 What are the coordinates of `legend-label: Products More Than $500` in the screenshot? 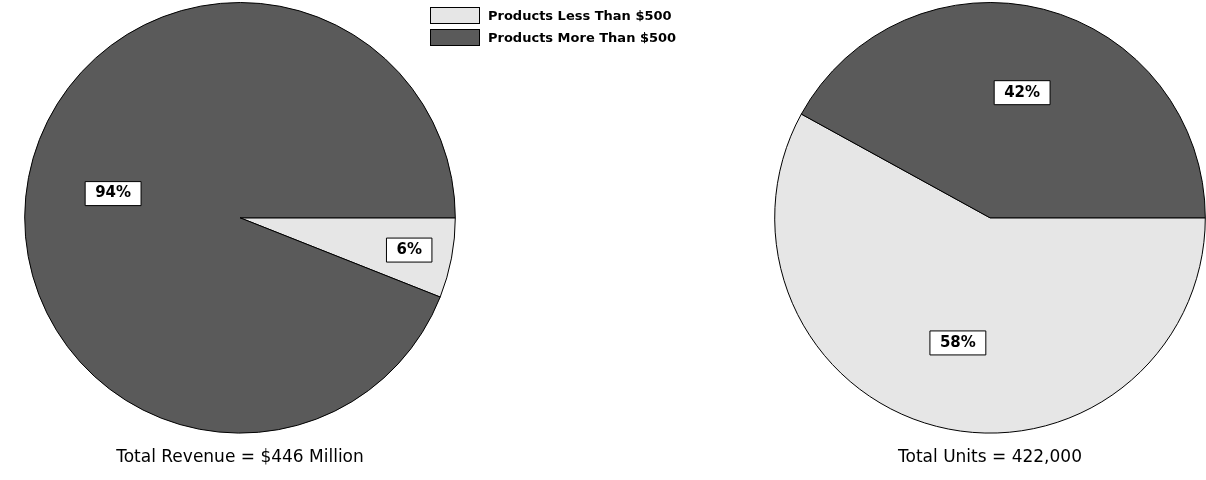 It's located at (582, 37).